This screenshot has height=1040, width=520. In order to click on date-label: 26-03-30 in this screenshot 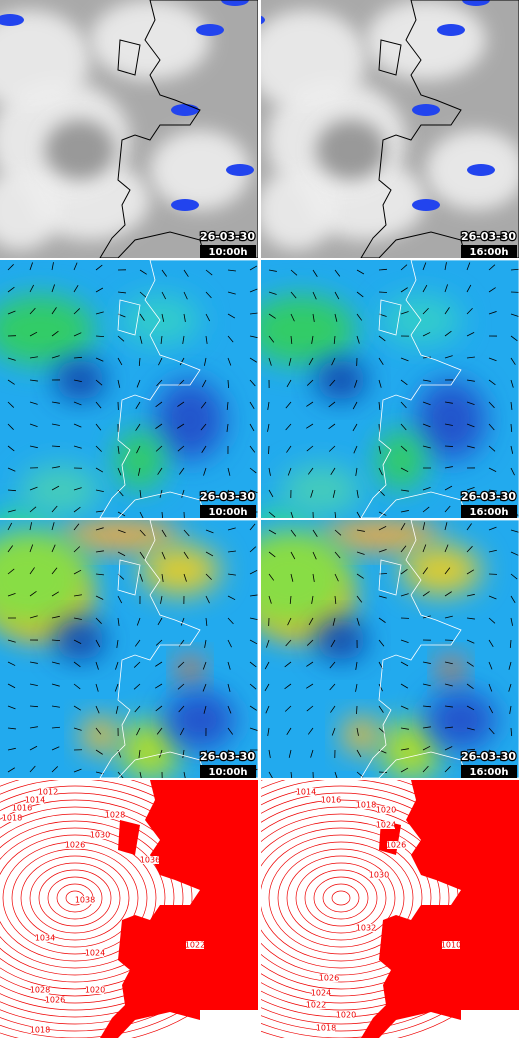, I will do `click(488, 756)`.